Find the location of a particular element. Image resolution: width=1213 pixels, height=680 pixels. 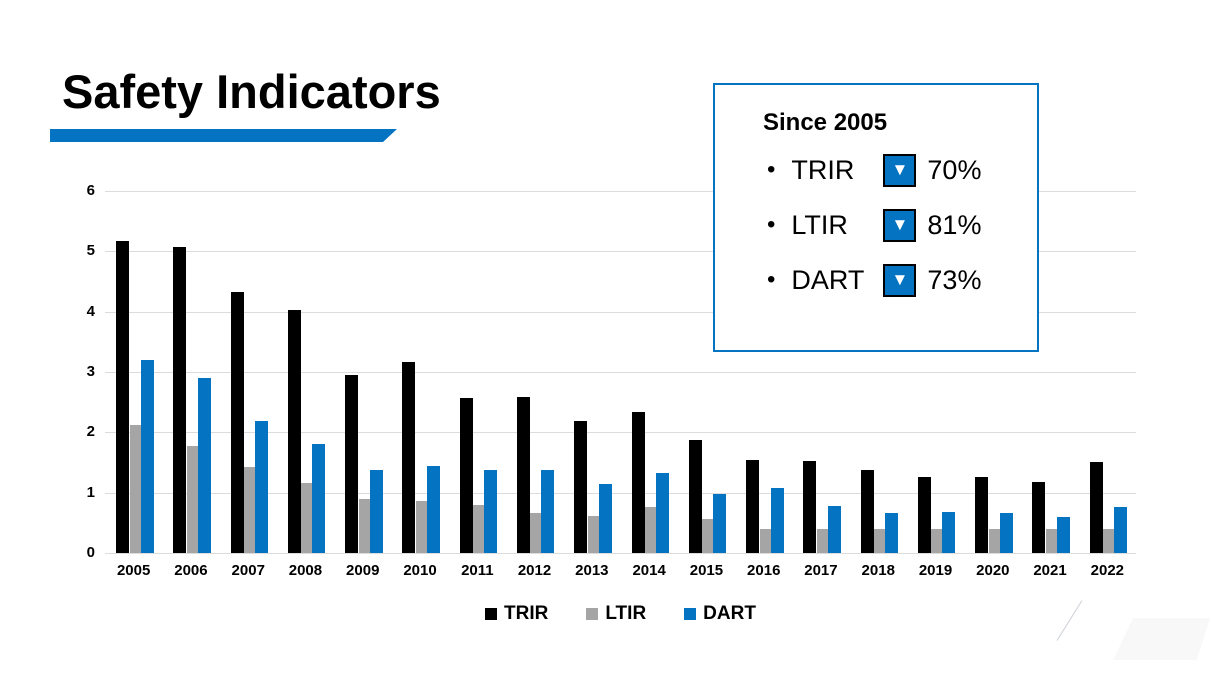

bar-dart-2008 is located at coordinates (319, 498).